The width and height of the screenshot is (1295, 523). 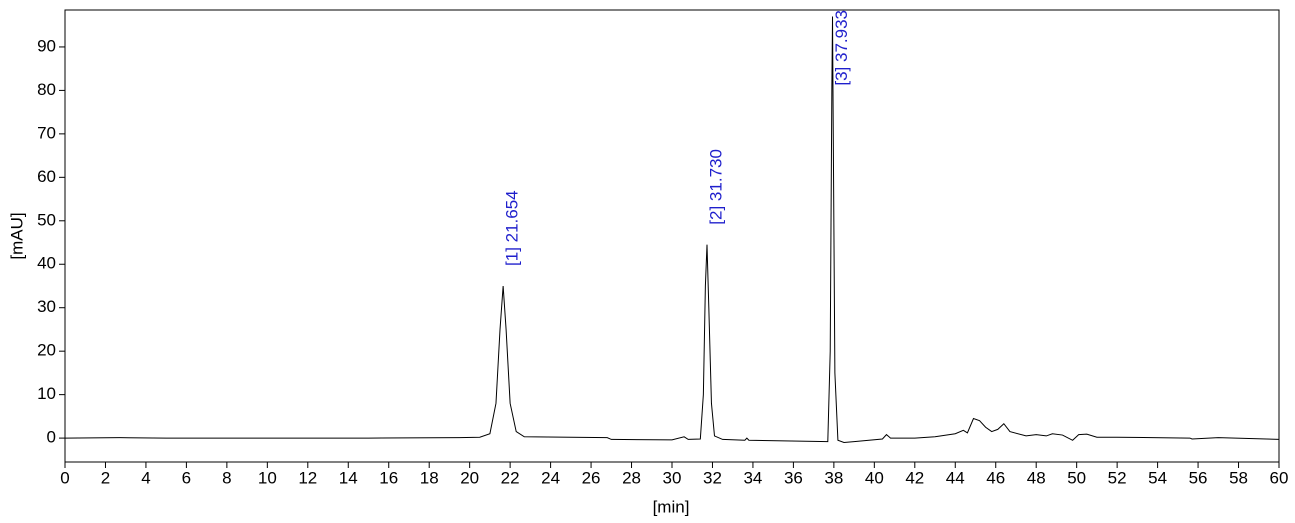 What do you see at coordinates (46, 263) in the screenshot?
I see `y-tick-label: 40` at bounding box center [46, 263].